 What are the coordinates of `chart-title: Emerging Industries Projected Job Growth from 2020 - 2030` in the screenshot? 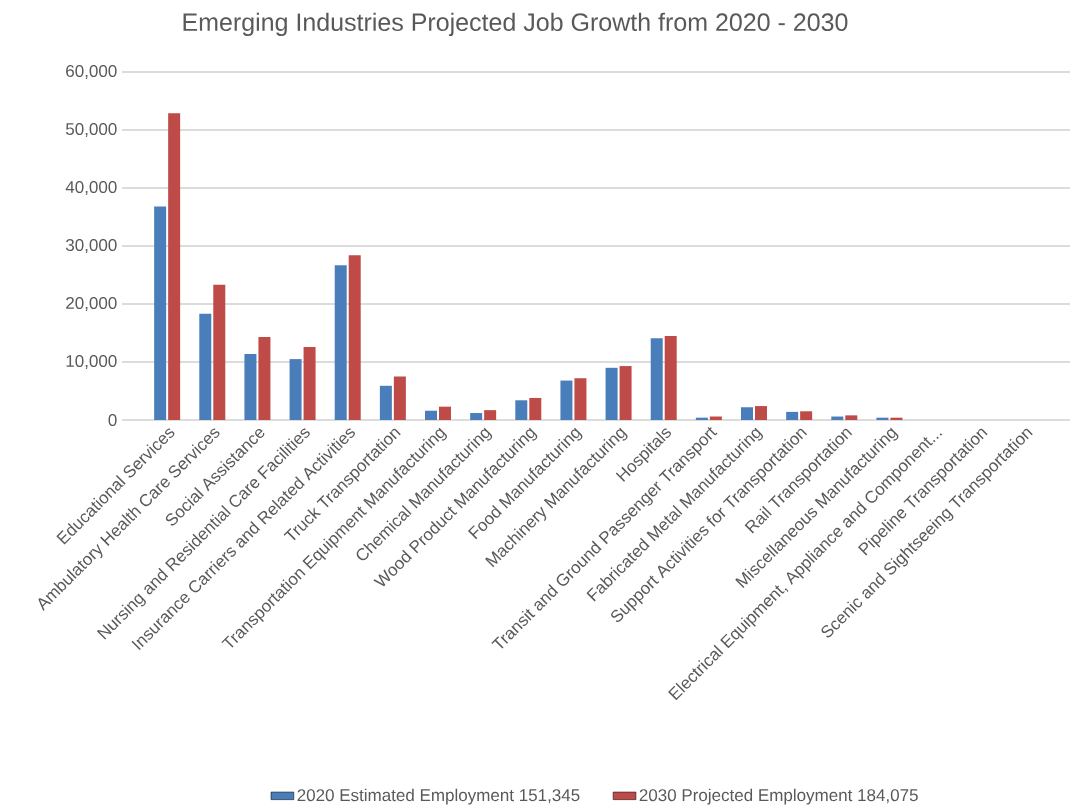 It's located at (515, 24).